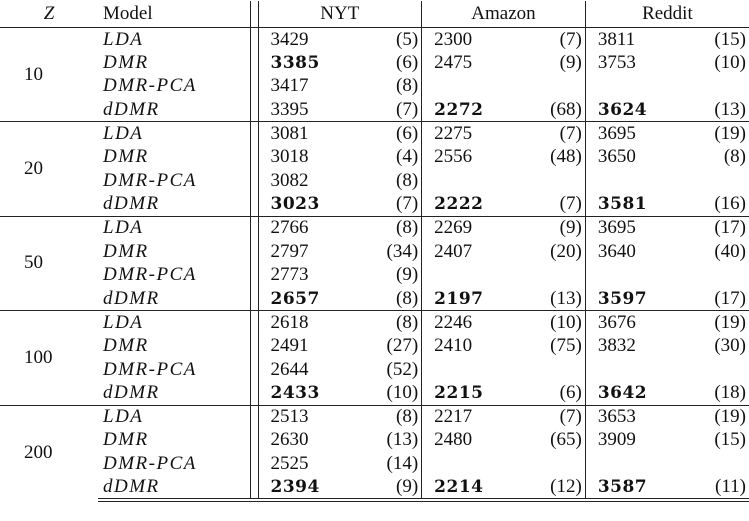 The width and height of the screenshot is (749, 521). What do you see at coordinates (289, 322) in the screenshot?
I see `nyt-value: 2618` at bounding box center [289, 322].